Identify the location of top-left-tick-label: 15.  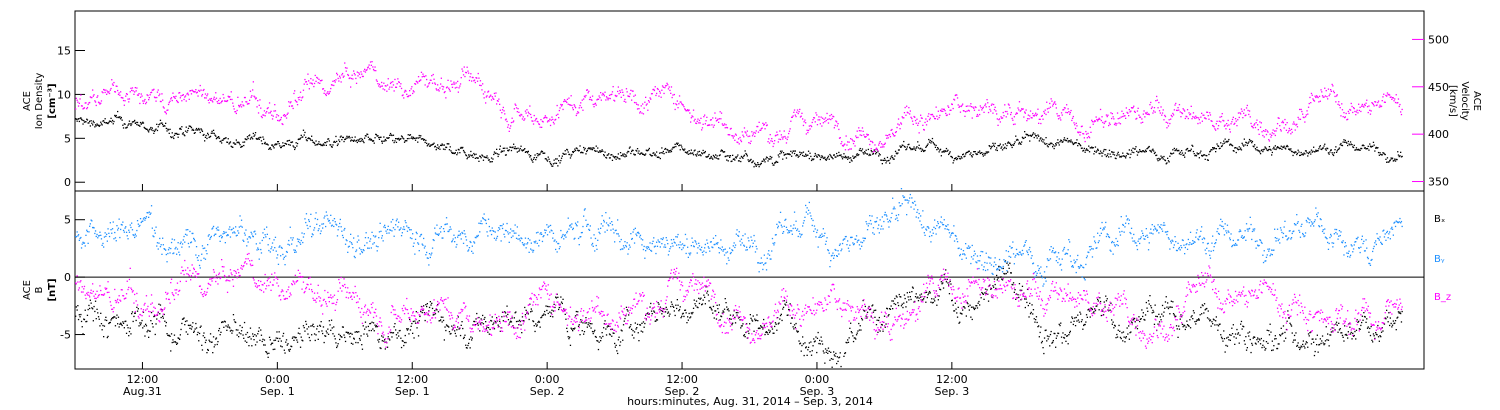
(64, 51).